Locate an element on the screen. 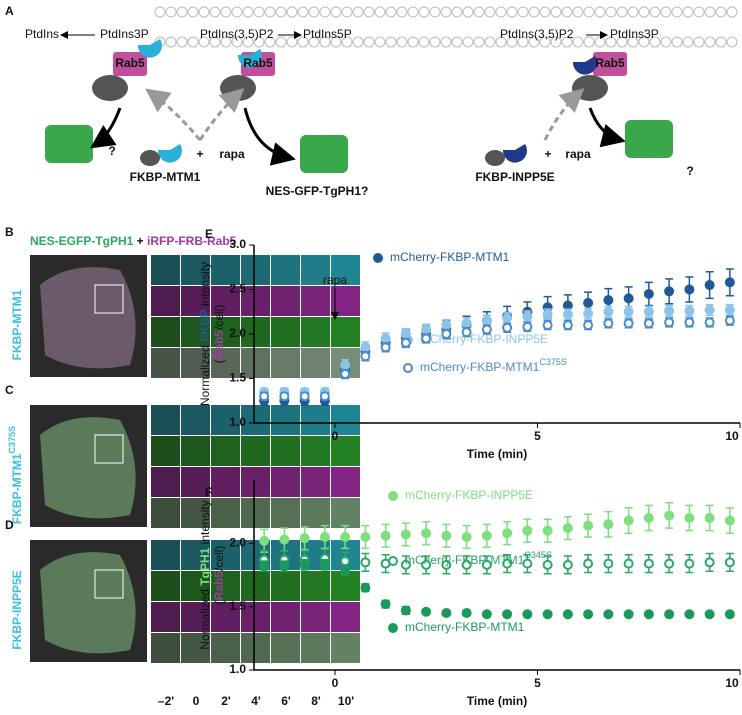 Image resolution: width=742 pixels, height=715 pixels. legend-marker is located at coordinates (378, 258).